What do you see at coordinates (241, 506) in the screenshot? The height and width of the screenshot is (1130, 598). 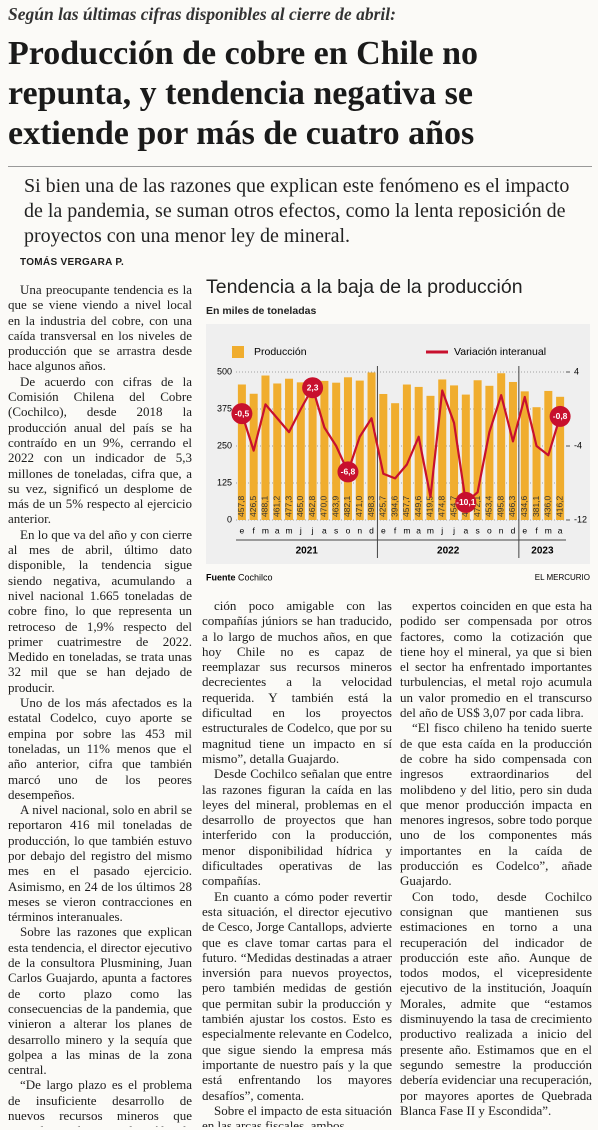 I see `bar-value-label: 457,8` at bounding box center [241, 506].